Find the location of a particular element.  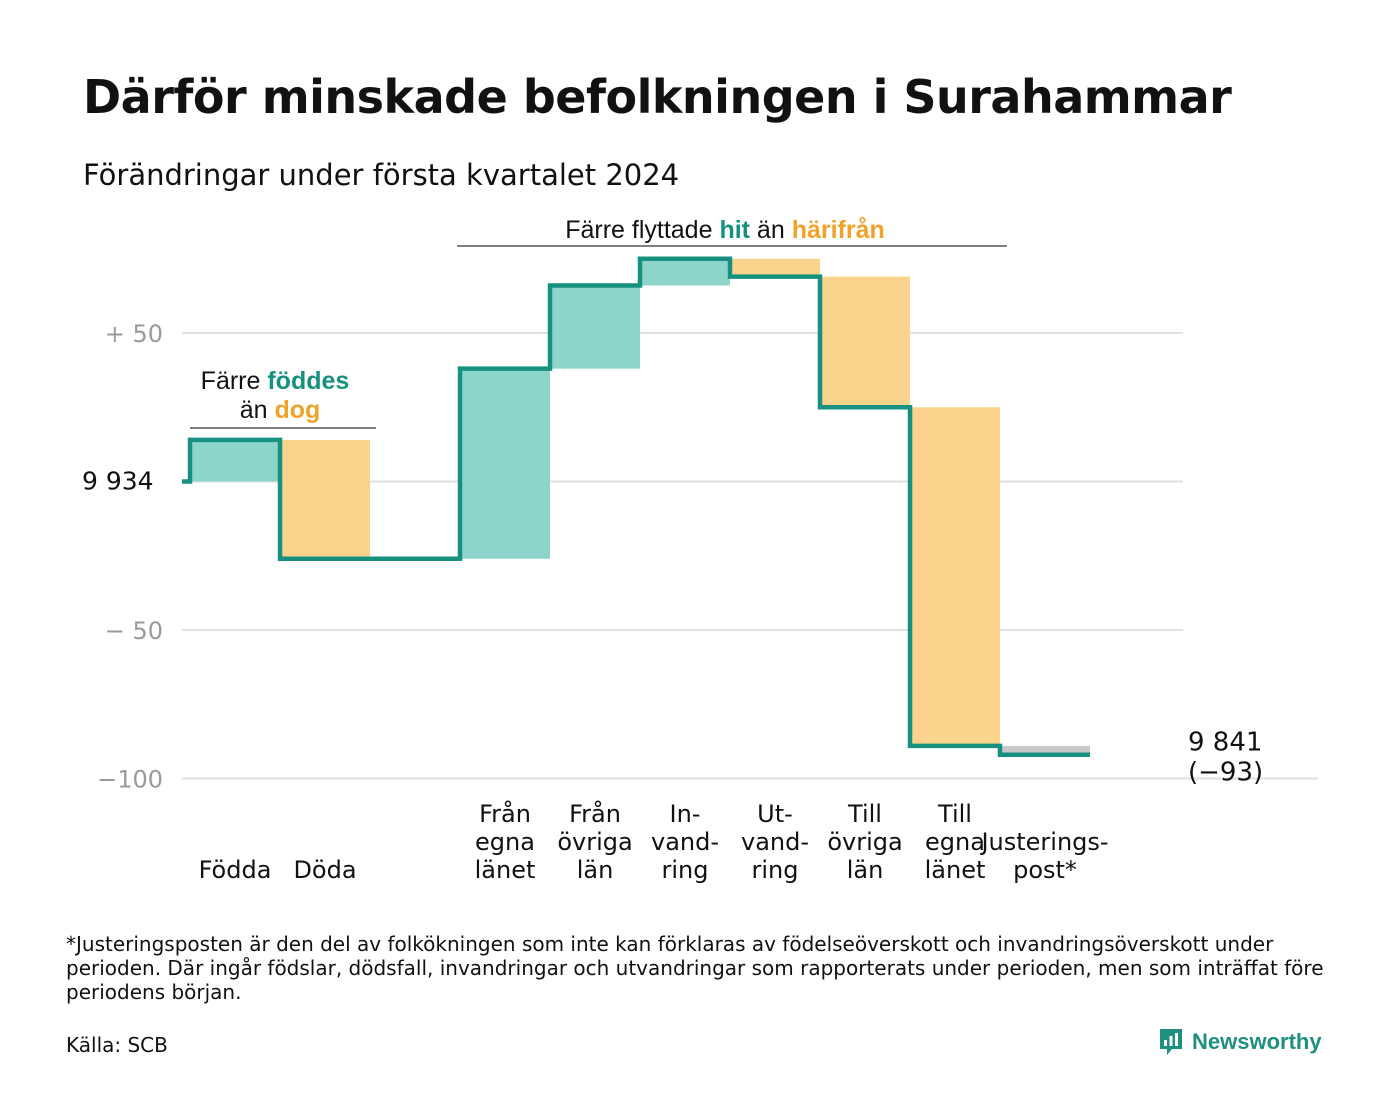

category-label: In- is located at coordinates (685, 814).